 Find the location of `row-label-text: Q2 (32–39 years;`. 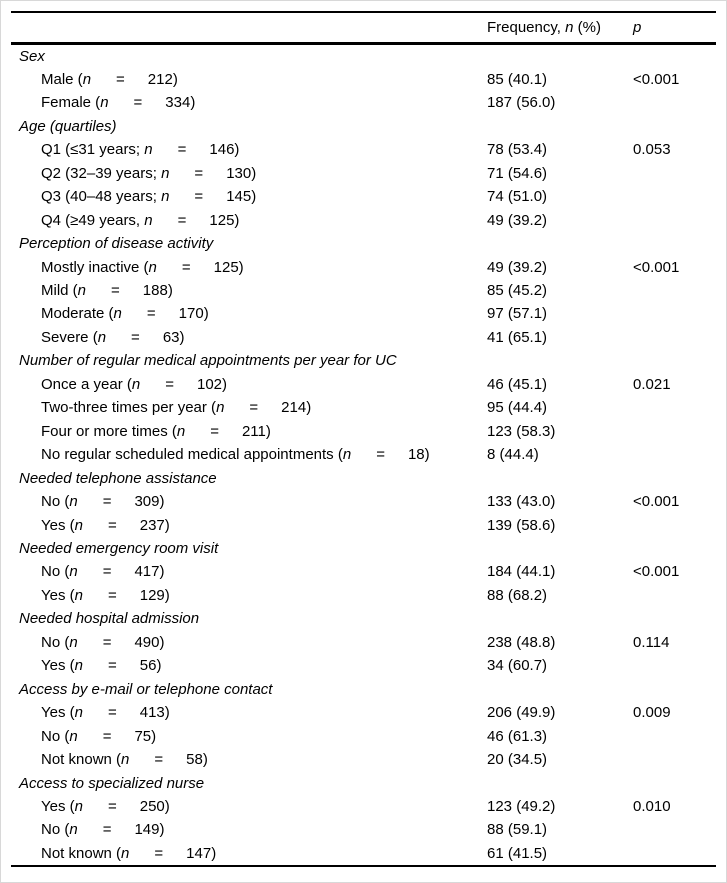

row-label-text: Q2 (32–39 years; is located at coordinates (101, 173).